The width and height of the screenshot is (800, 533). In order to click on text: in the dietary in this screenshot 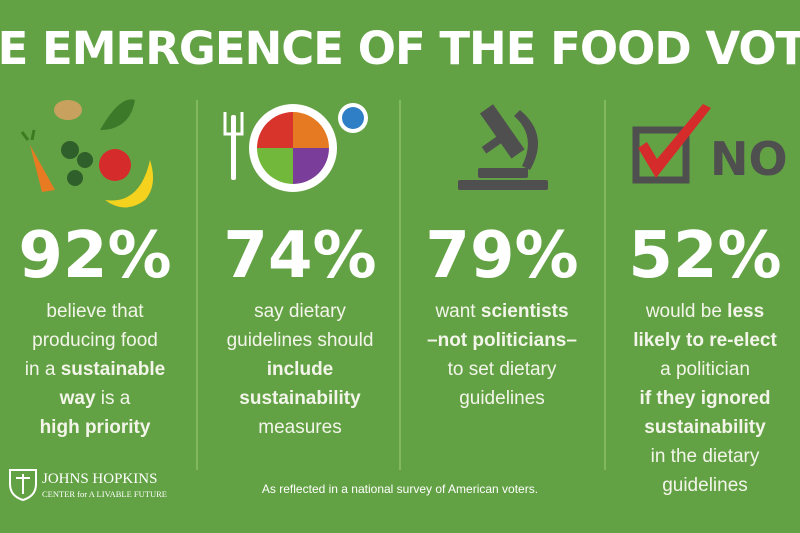, I will do `click(705, 456)`.